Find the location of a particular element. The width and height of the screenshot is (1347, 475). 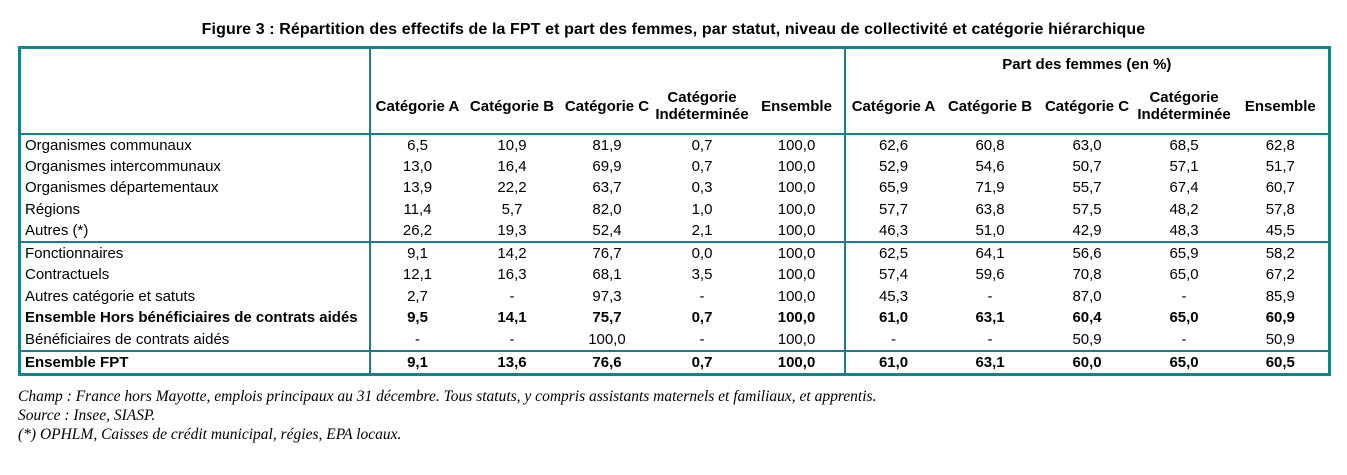

cell-part-femmes: 45,3 is located at coordinates (893, 296).